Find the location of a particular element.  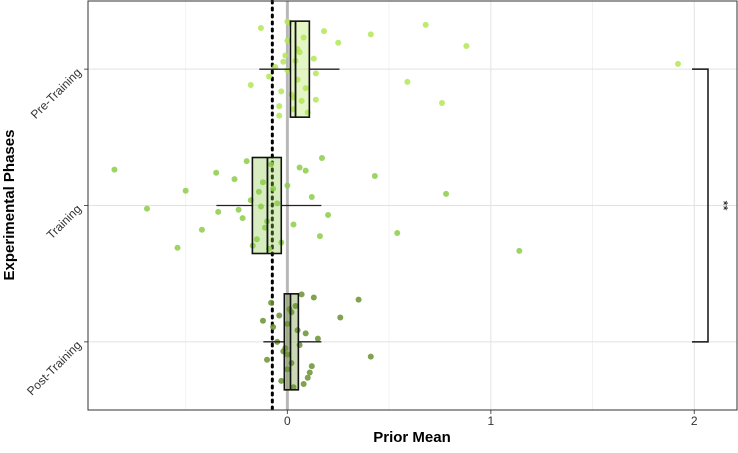

y-tick-label: Training is located at coordinates (64, 222).